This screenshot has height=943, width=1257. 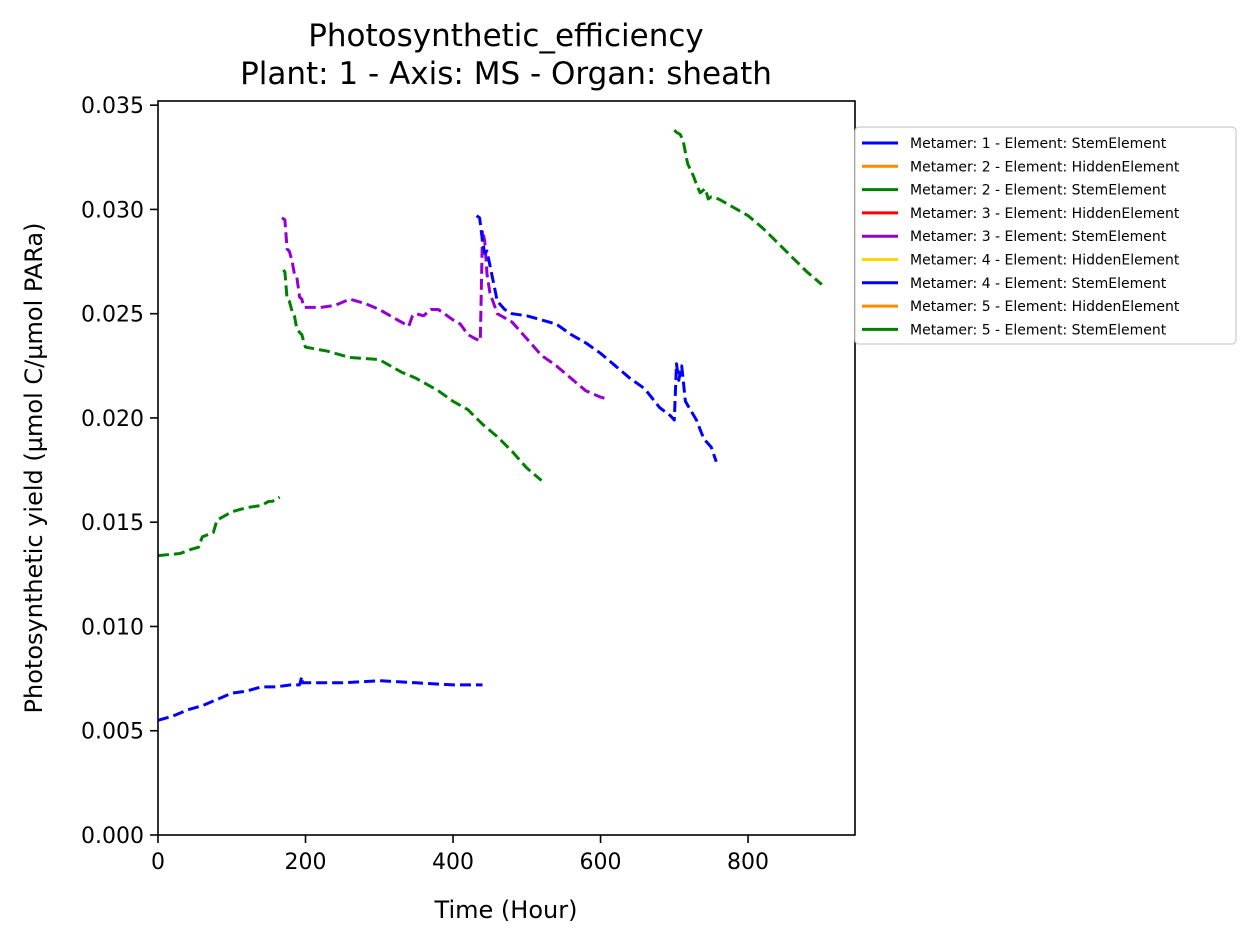 I want to click on x-tick-label: 400, so click(x=453, y=862).